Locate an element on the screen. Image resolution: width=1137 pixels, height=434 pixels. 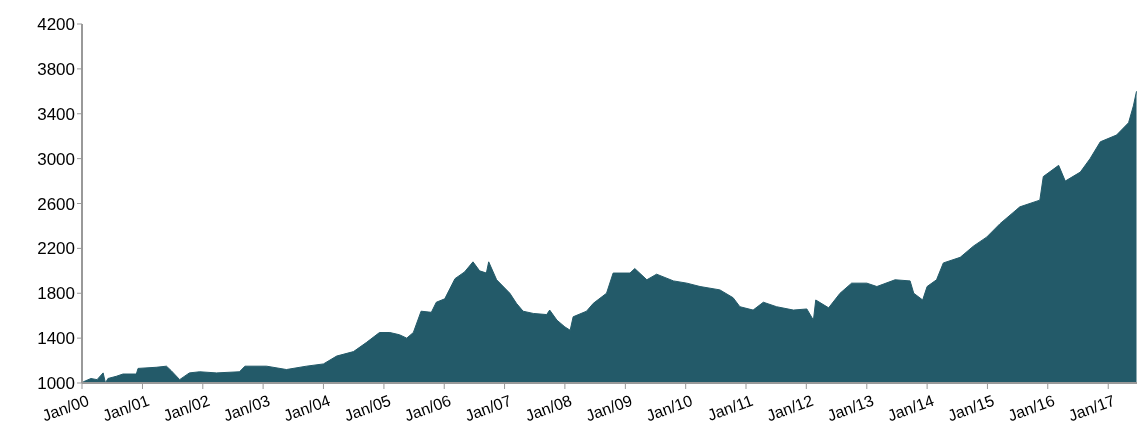
y-tick-label: 2600 is located at coordinates (56, 204).